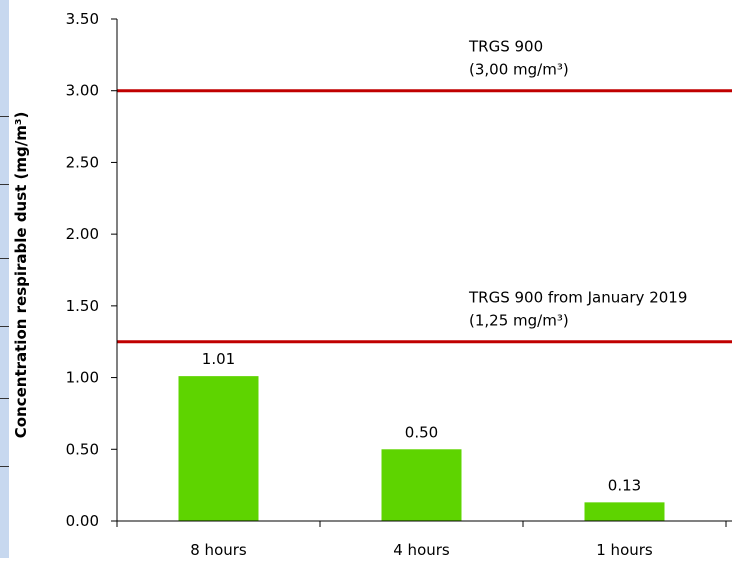 The image size is (732, 562). Describe the element at coordinates (519, 70) in the screenshot. I see `reference-line-value: (3,00 mg/m³)` at that location.